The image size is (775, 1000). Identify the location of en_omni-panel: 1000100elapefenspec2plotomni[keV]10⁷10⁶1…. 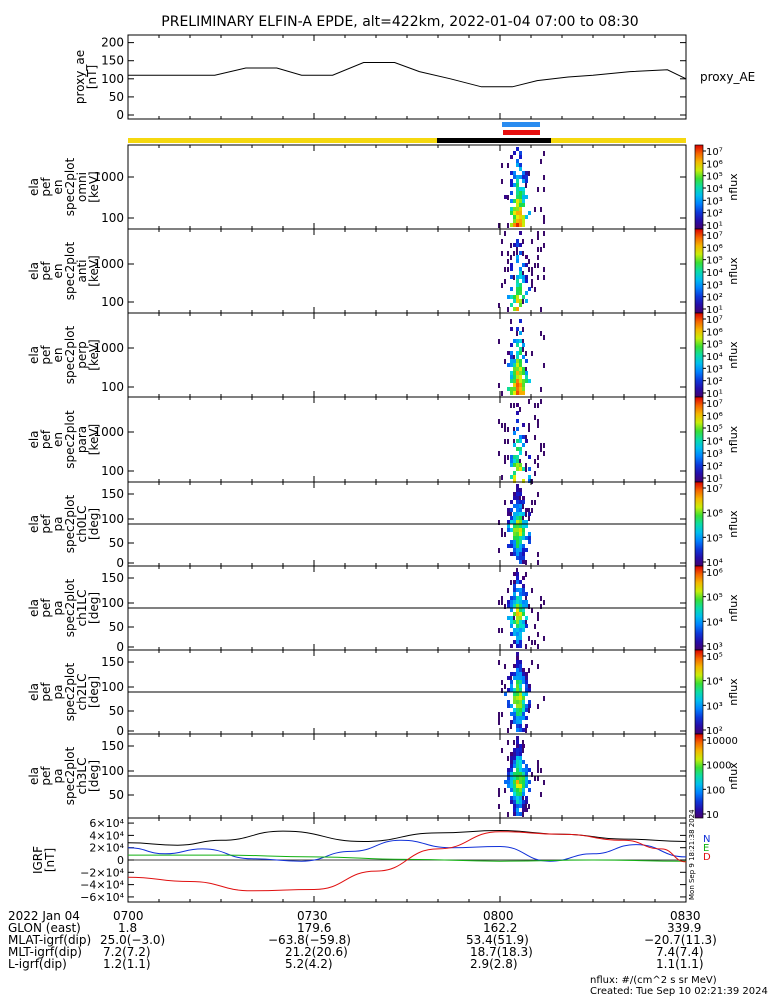
(383, 188).